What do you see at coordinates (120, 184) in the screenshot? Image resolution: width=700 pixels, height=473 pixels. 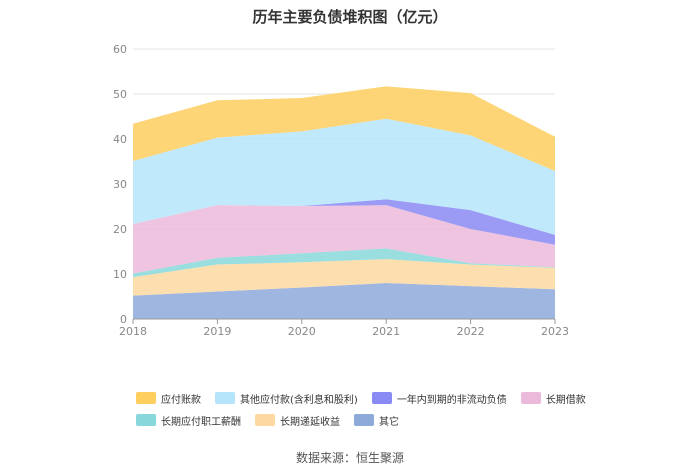 I see `y-tick-label: 30` at bounding box center [120, 184].